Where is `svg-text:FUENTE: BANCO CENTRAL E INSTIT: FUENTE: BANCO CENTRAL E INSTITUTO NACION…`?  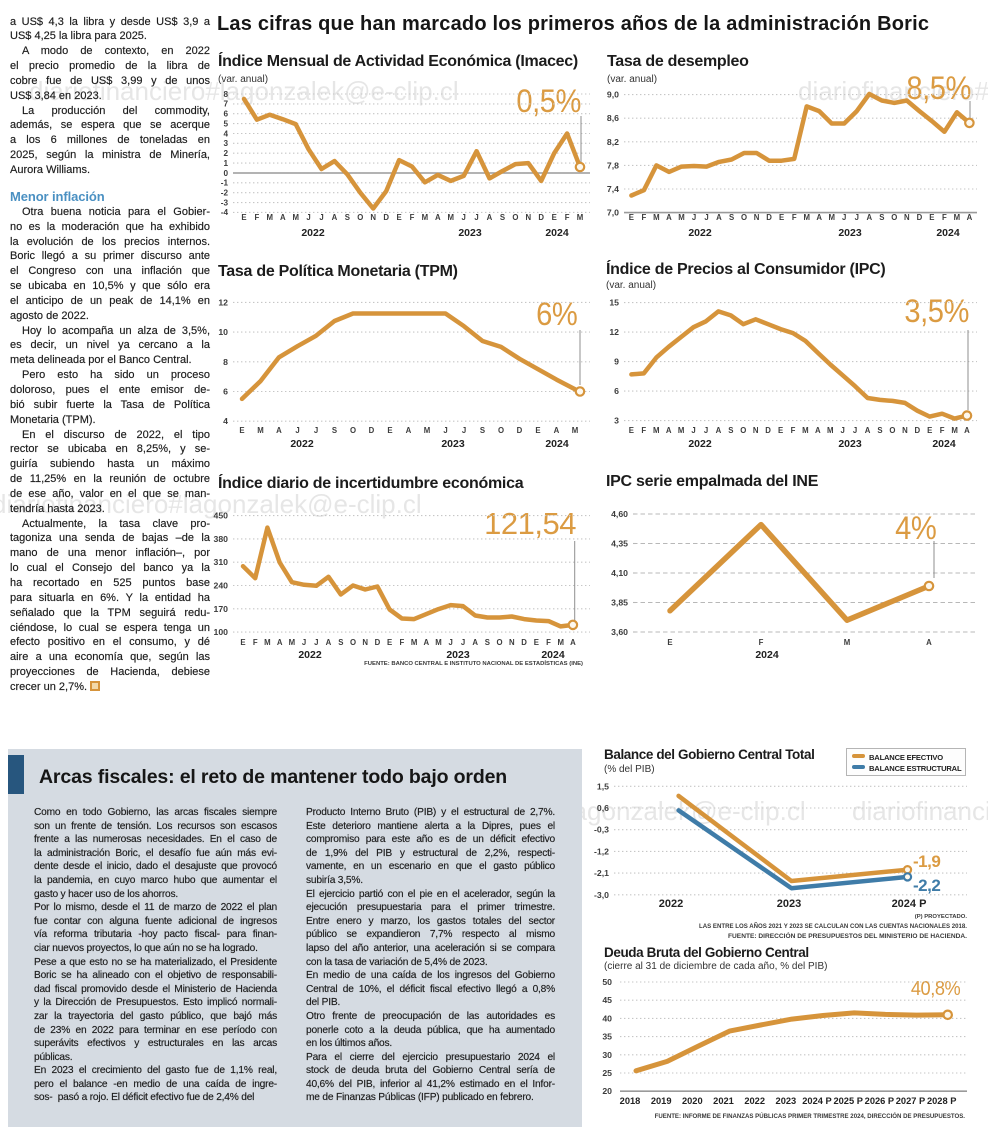
svg-text:FUENTE: BANCO CENTRAL E INSTIT: FUENTE: BANCO CENTRAL E INSTITUTO NACION… is located at coordinates (473, 663).